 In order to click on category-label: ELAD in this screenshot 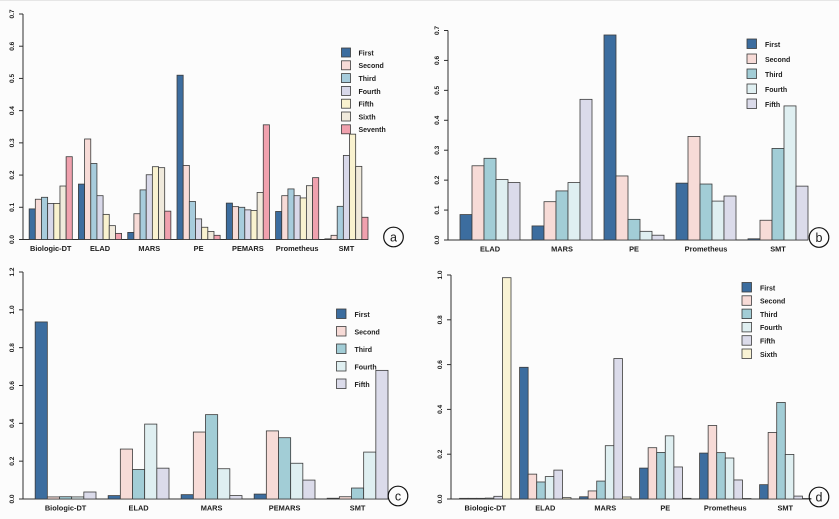, I will do `click(545, 508)`.